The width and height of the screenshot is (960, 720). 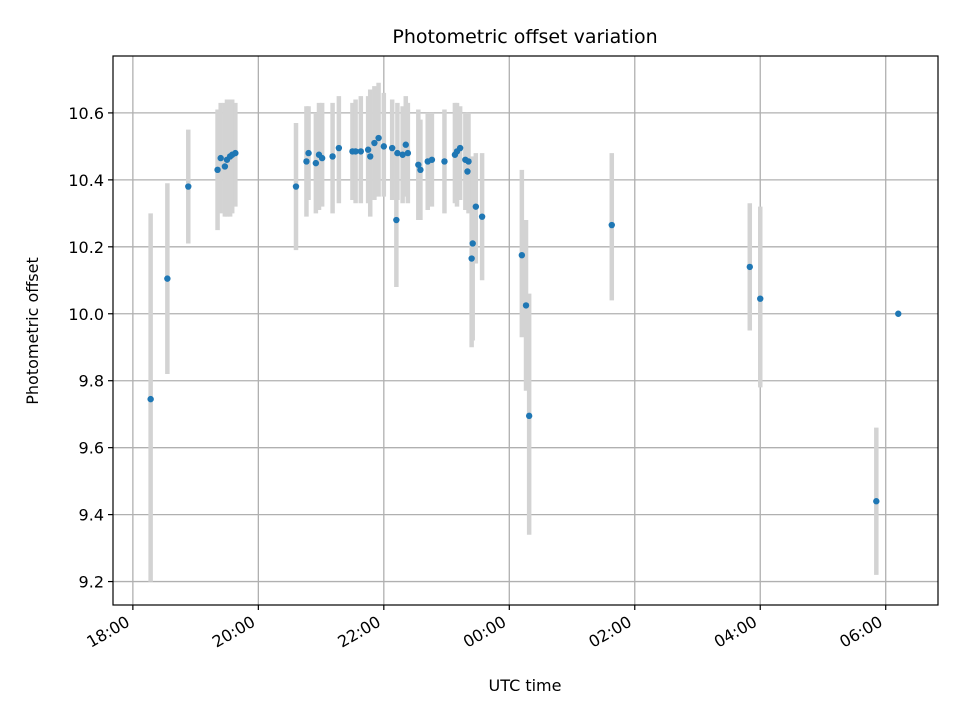 I want to click on y-axis-label: Photometric offset, so click(x=32, y=331).